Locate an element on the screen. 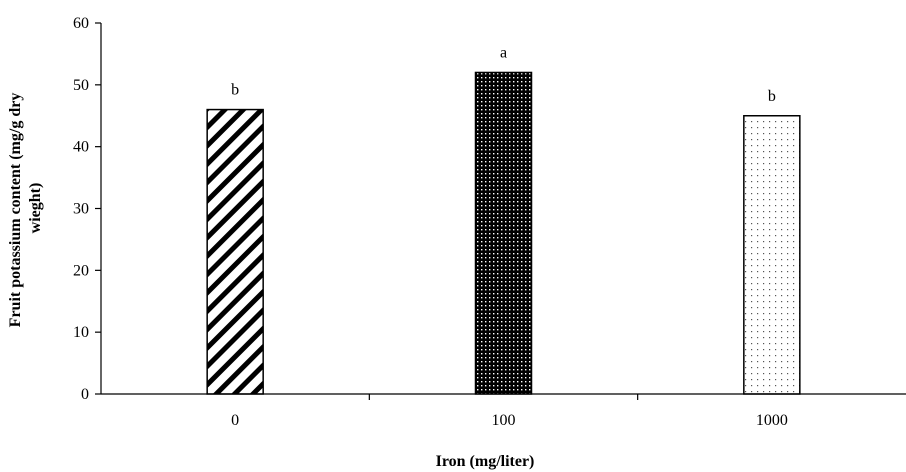  y-tick-label: 30 is located at coordinates (81, 209).